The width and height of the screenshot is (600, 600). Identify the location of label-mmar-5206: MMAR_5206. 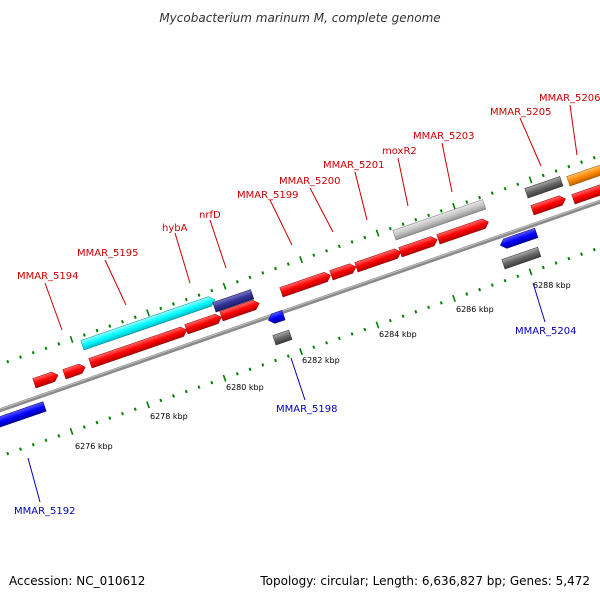
(569, 98).